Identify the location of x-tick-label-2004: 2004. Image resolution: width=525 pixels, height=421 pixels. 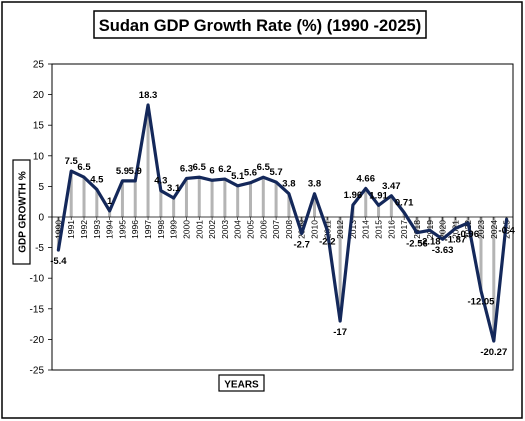
(238, 229).